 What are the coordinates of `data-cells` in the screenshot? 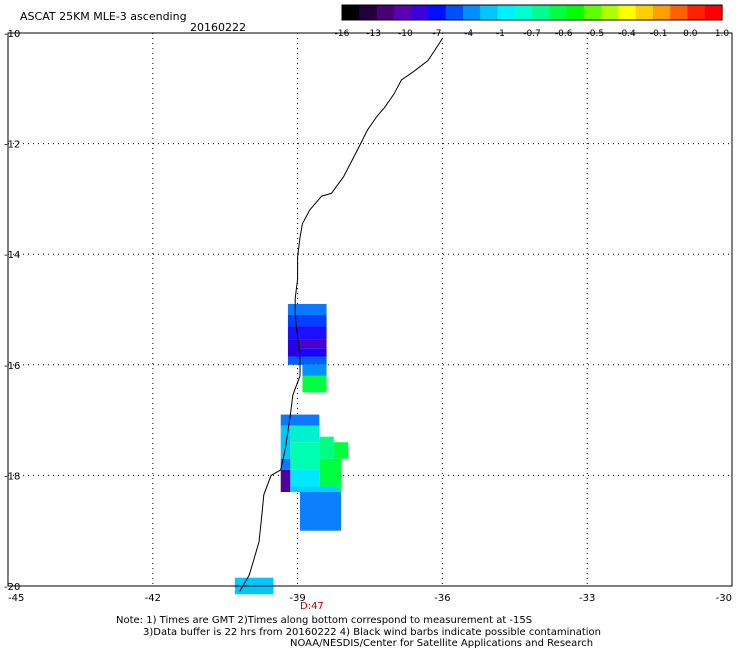 It's located at (291, 449).